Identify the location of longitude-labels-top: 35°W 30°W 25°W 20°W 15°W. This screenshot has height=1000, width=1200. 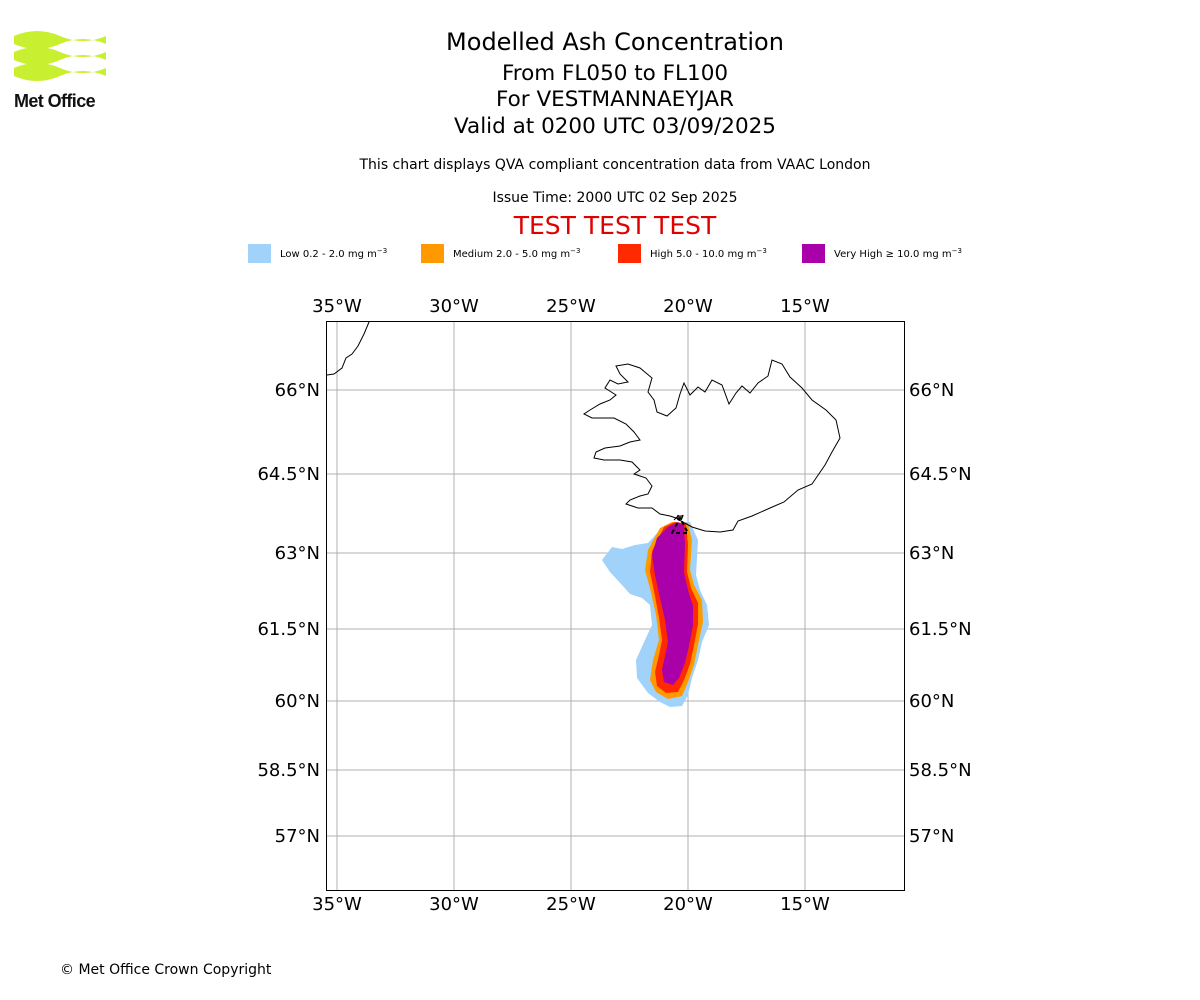
(571, 306).